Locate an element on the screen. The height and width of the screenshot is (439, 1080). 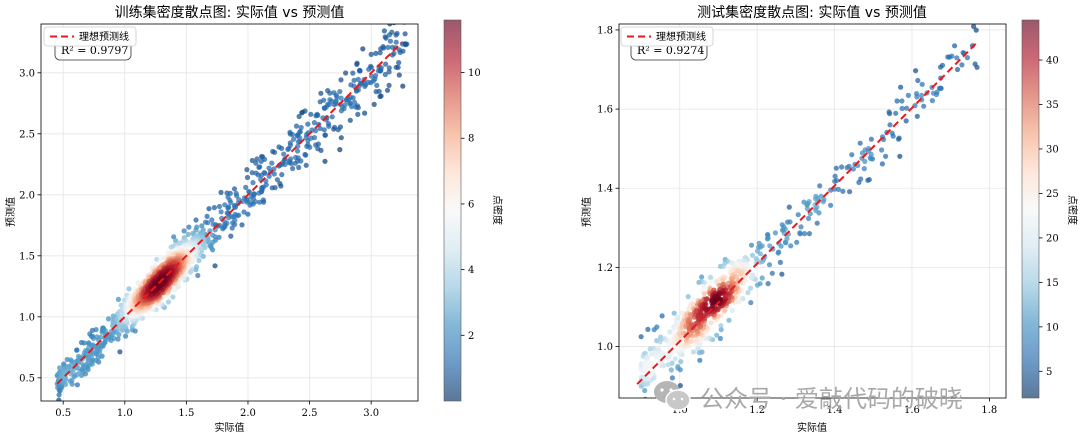
train-y-tick-label: 0.5 is located at coordinates (27, 378).